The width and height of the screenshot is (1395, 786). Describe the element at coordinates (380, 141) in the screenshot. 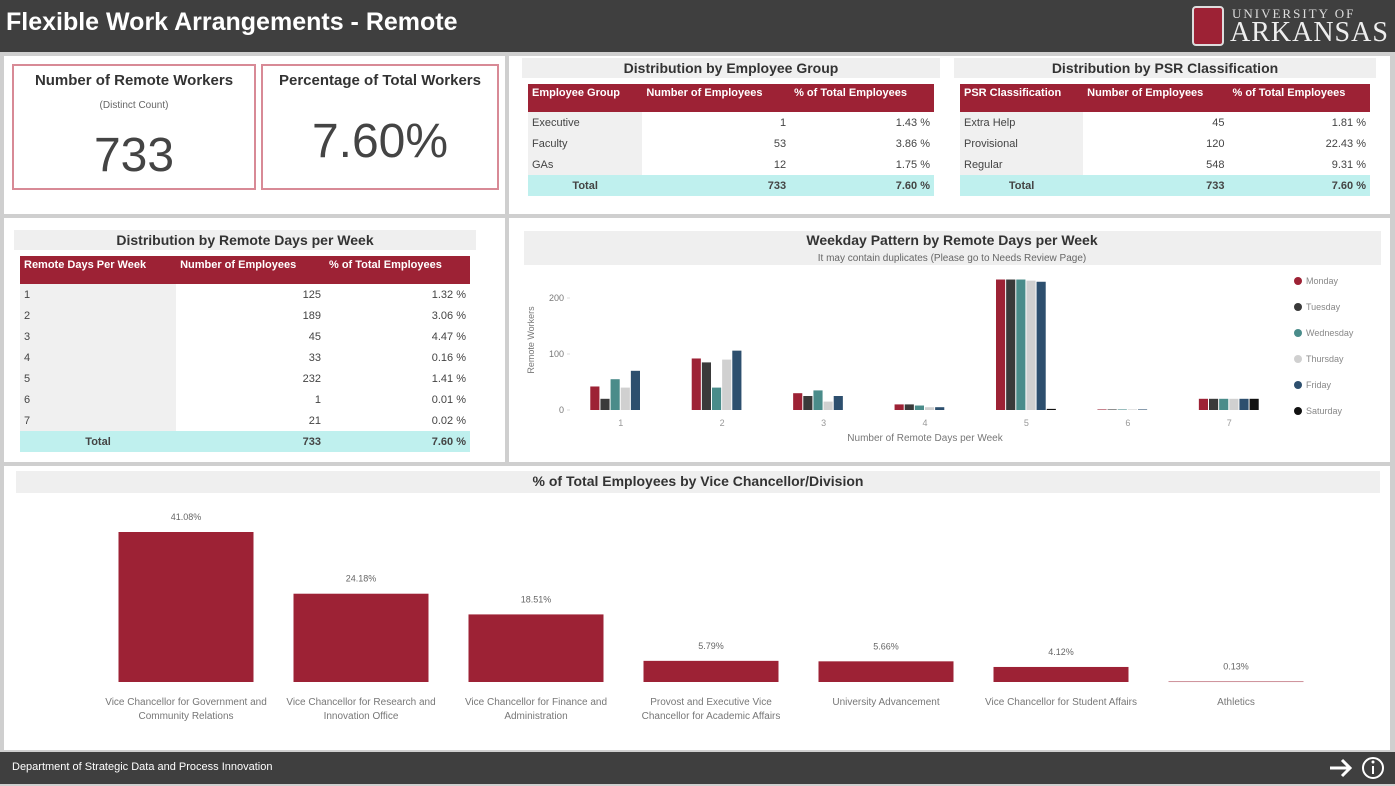

I see `kpi-value: 7.60%` at that location.